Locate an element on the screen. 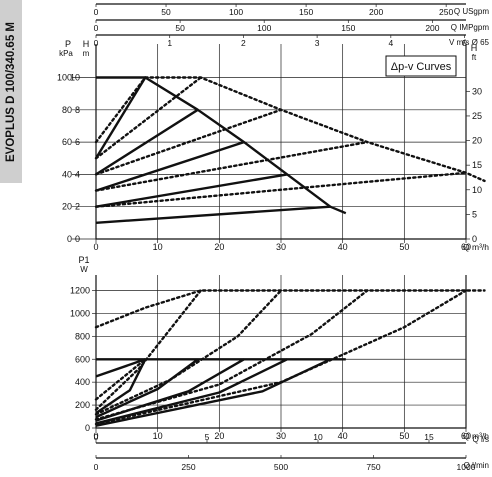 The image size is (492, 477). head-y-ft-tick-label: 0 is located at coordinates (474, 239).